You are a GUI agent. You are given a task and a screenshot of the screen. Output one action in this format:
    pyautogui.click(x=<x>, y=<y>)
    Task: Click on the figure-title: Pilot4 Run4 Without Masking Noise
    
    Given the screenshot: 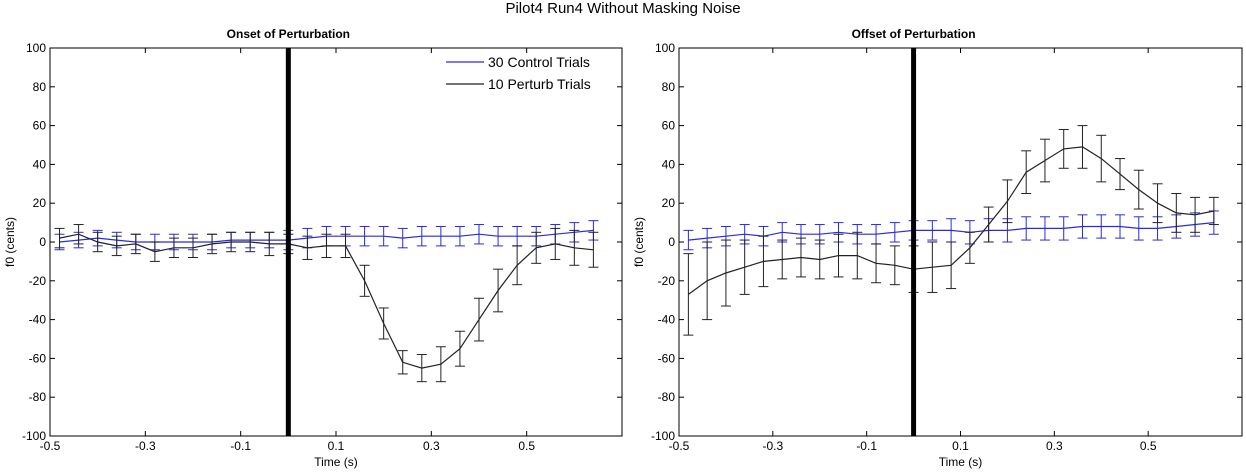 What is the action you would take?
    pyautogui.click(x=623, y=8)
    